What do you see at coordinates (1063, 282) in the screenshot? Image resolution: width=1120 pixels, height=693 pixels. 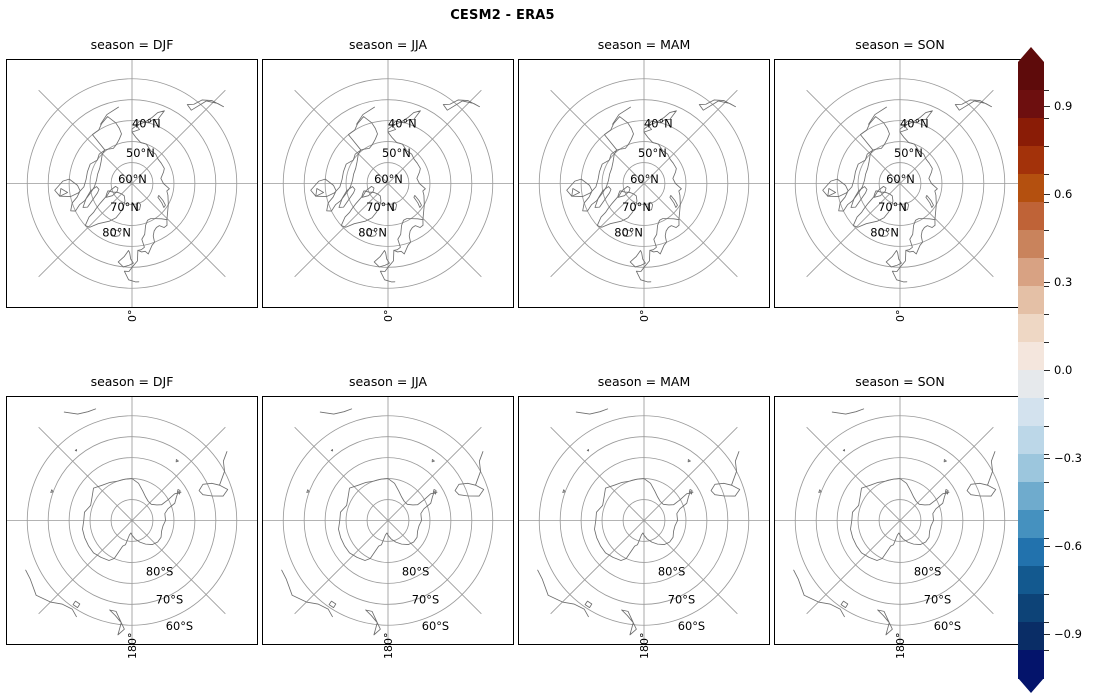 I see `colorbar-tick-label: 0.3` at bounding box center [1063, 282].